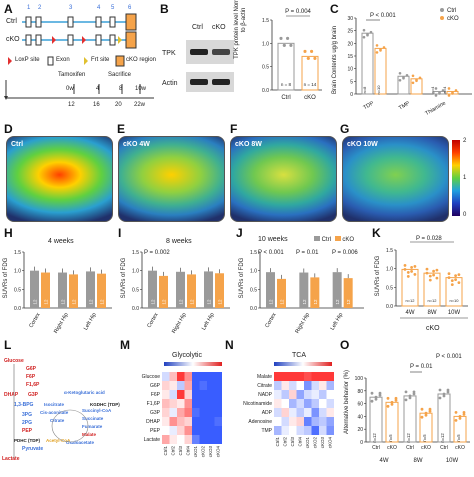 This screenshot has width=474, height=477. I want to click on week-top-0: 0w, so click(70, 89).